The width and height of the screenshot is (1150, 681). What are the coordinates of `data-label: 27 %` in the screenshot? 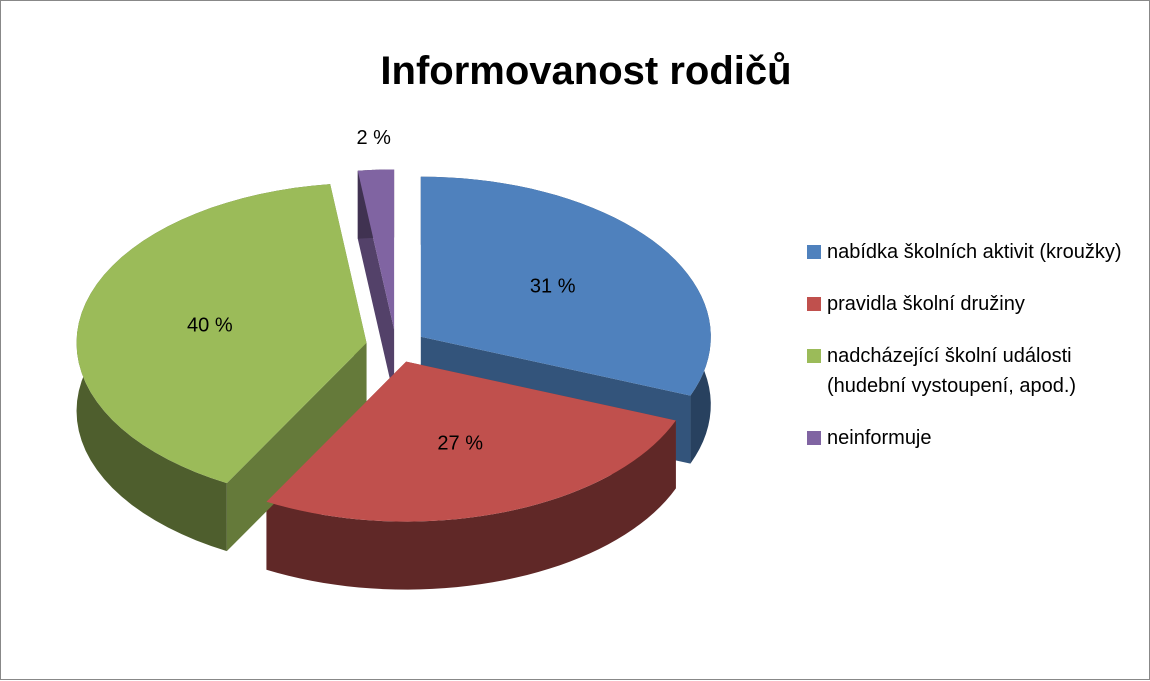 It's located at (460, 444).